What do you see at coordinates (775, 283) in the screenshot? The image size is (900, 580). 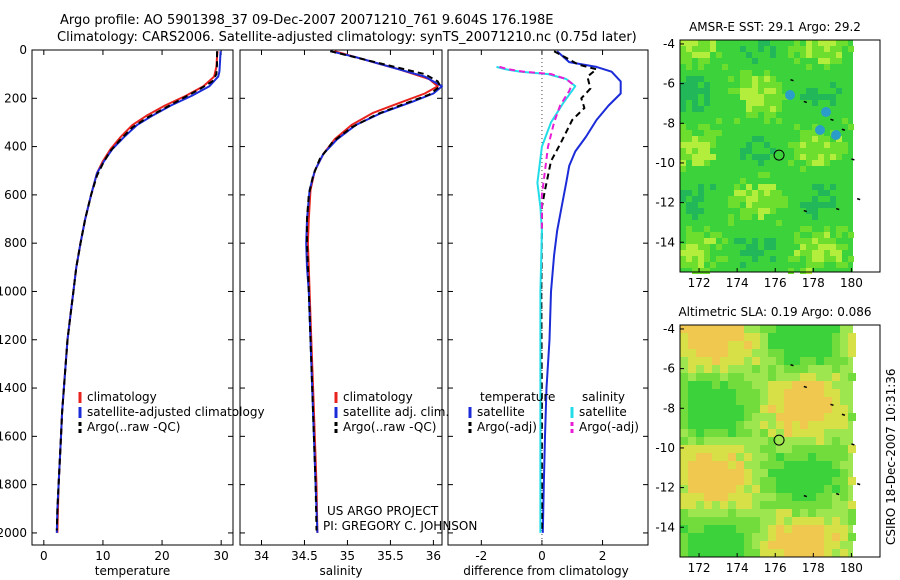 I see `x-tick-label: 176` at bounding box center [775, 283].